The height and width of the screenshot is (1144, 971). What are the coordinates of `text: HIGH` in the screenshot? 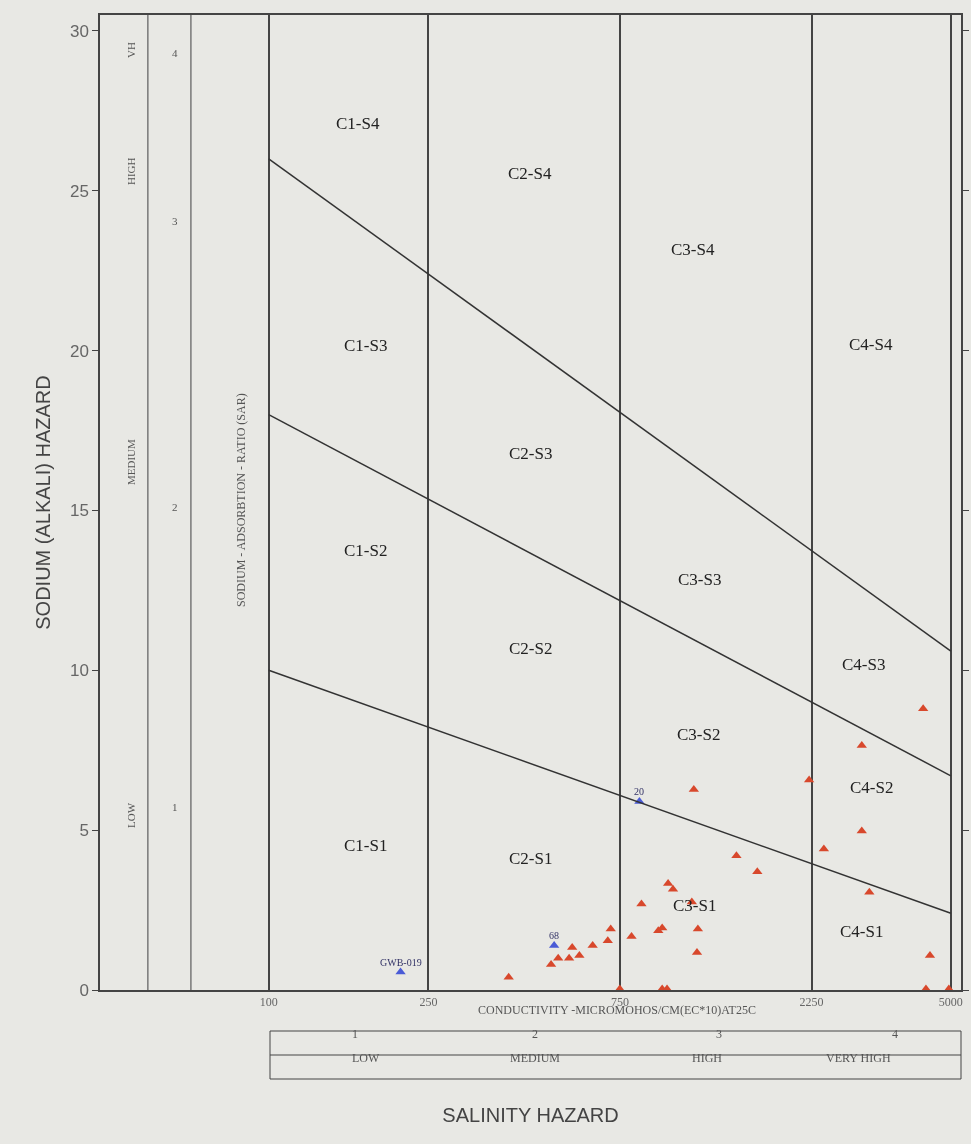 It's located at (707, 1058).